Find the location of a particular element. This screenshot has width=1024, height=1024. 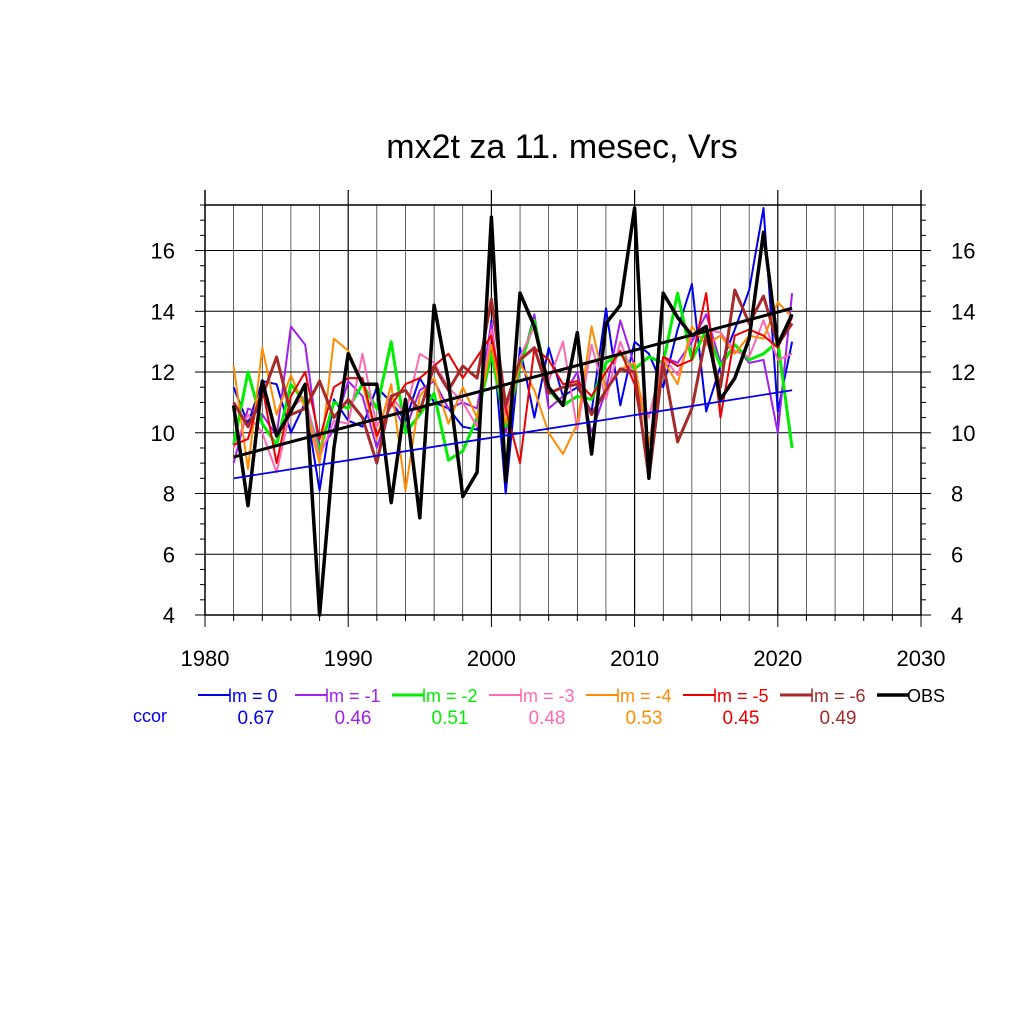

legend-entry-0: lm = 00.67 is located at coordinates (238, 707).